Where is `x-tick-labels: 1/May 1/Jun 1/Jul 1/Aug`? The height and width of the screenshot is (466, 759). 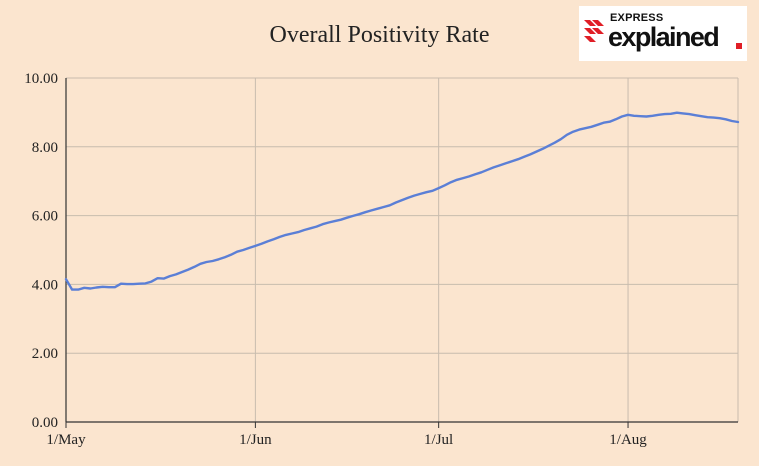 x-tick-labels: 1/May 1/Jun 1/Jul 1/Aug is located at coordinates (346, 440).